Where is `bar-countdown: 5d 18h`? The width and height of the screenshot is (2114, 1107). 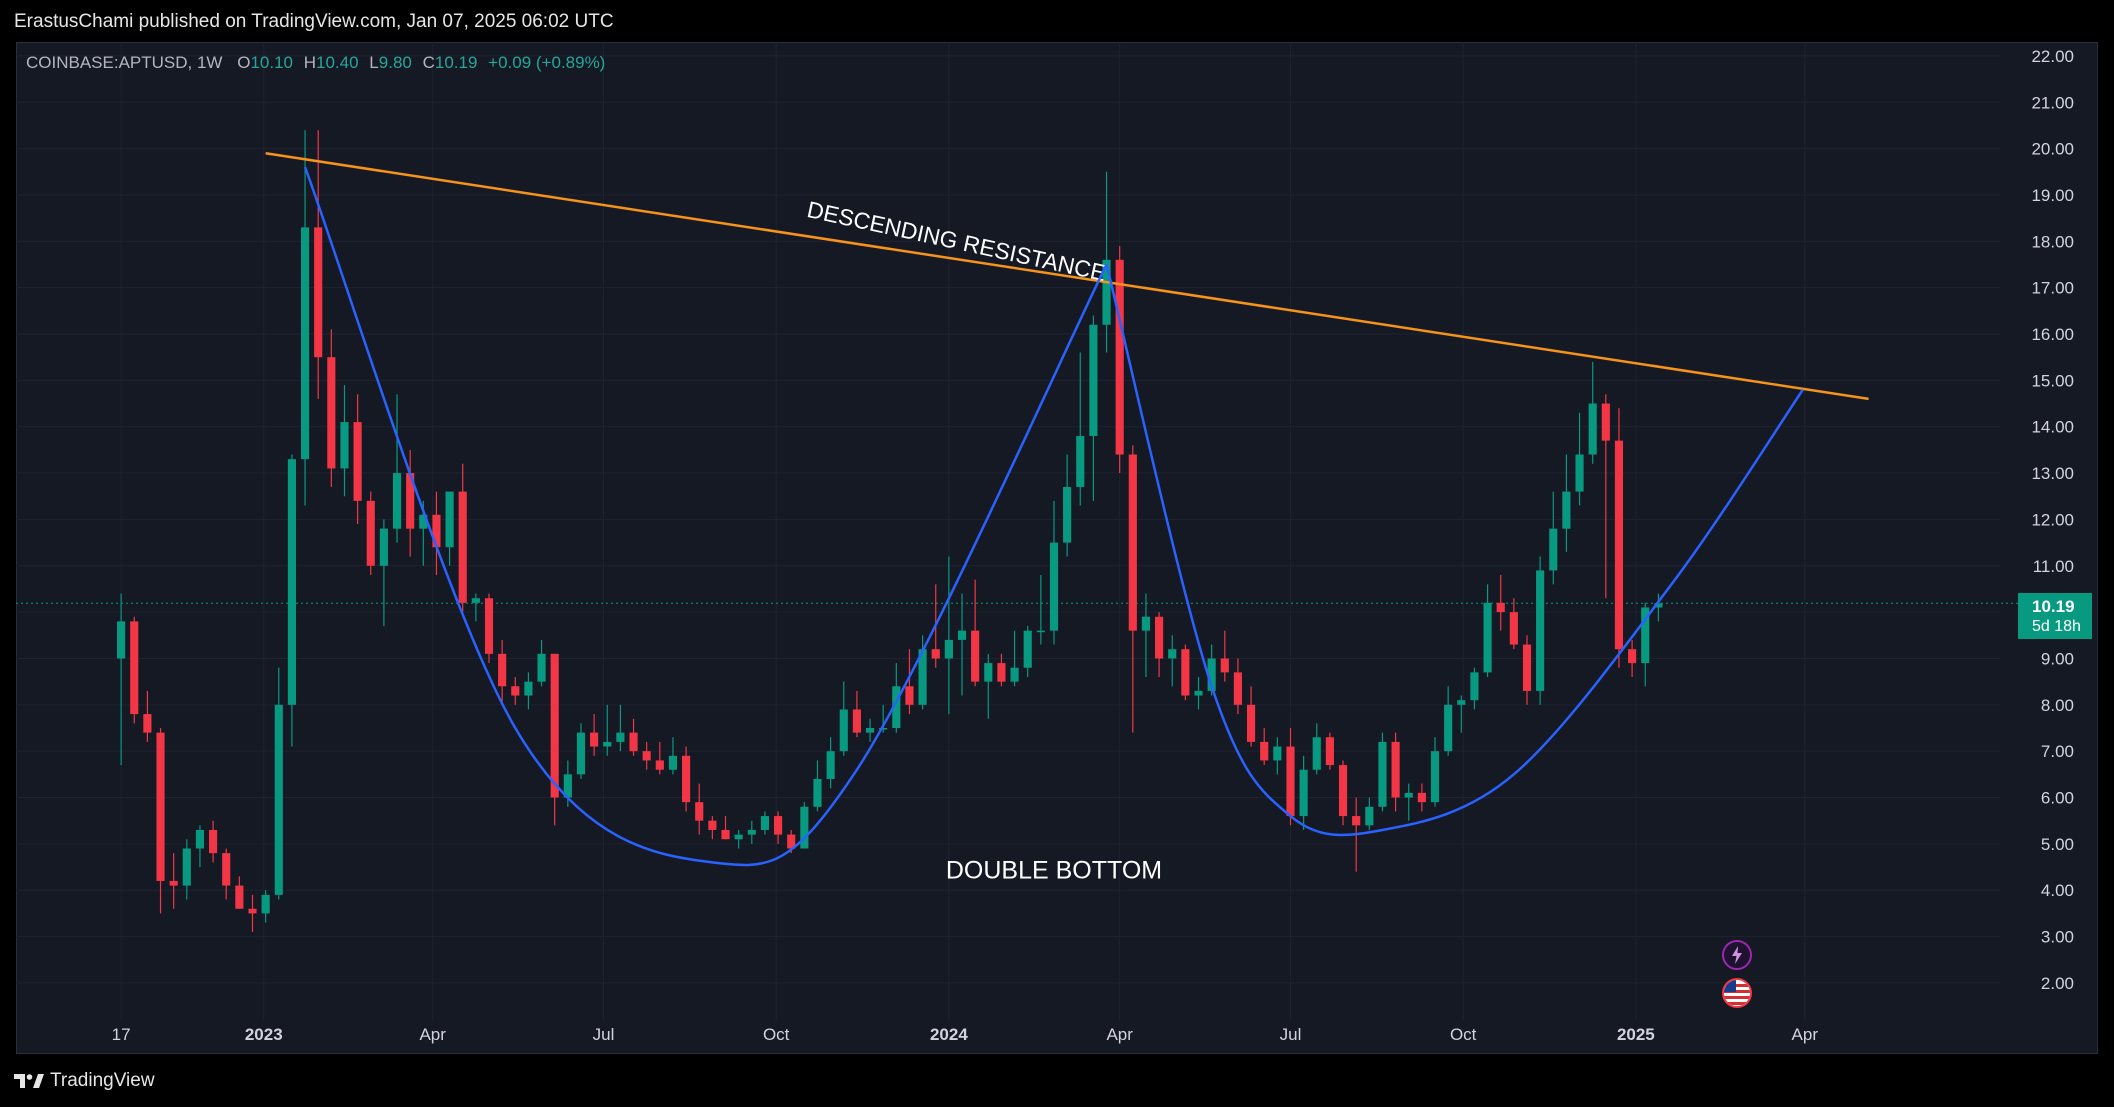
bar-countdown: 5d 18h is located at coordinates (2056, 626).